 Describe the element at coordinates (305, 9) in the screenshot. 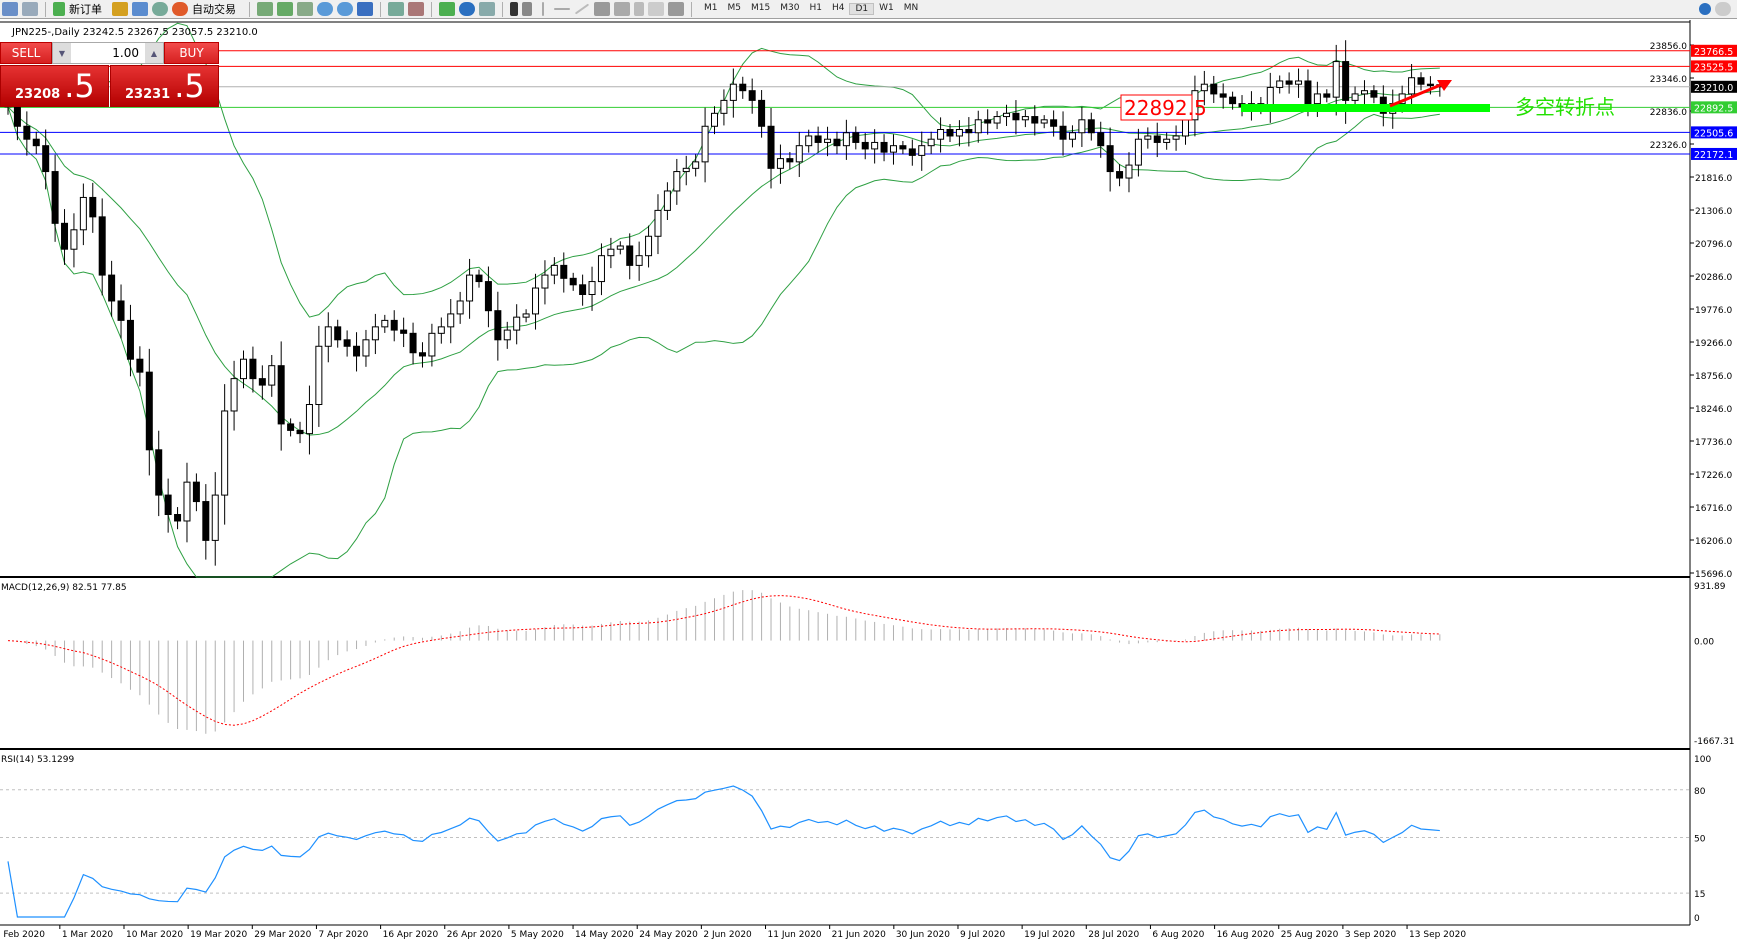

I see `line-chart-icon` at that location.